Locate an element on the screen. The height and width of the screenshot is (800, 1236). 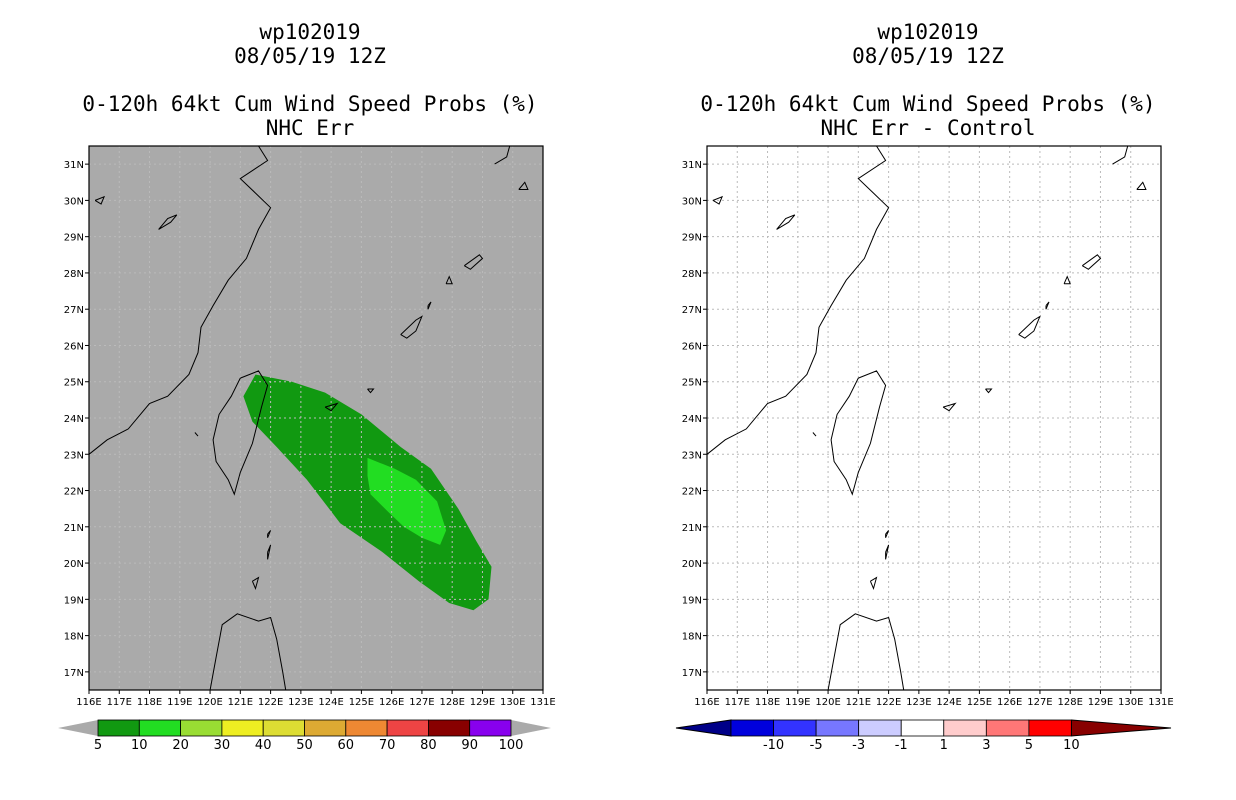
x-tick-label: 131E is located at coordinates (1160, 702).